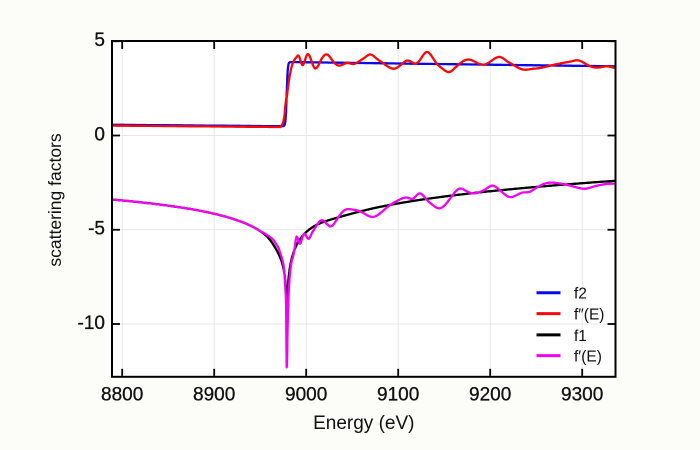  I want to click on svg-text: f′(E), so click(588, 357).